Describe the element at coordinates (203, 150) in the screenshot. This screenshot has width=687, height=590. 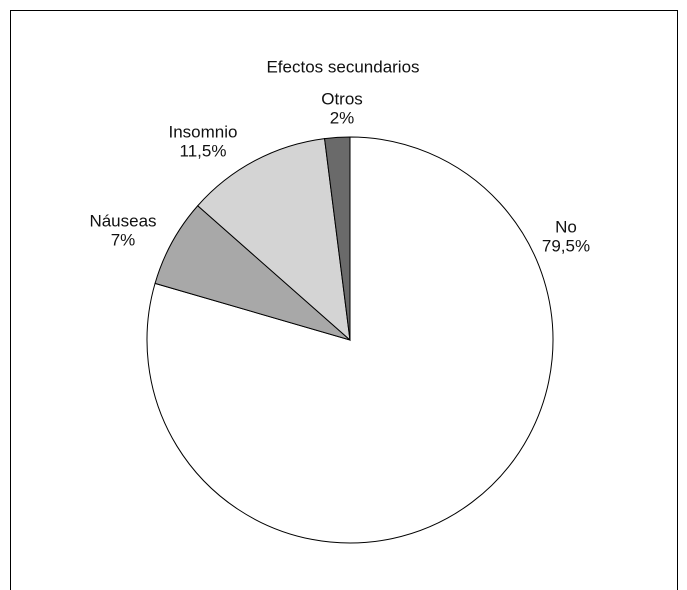
I see `slice-value-label: 11,5%` at that location.